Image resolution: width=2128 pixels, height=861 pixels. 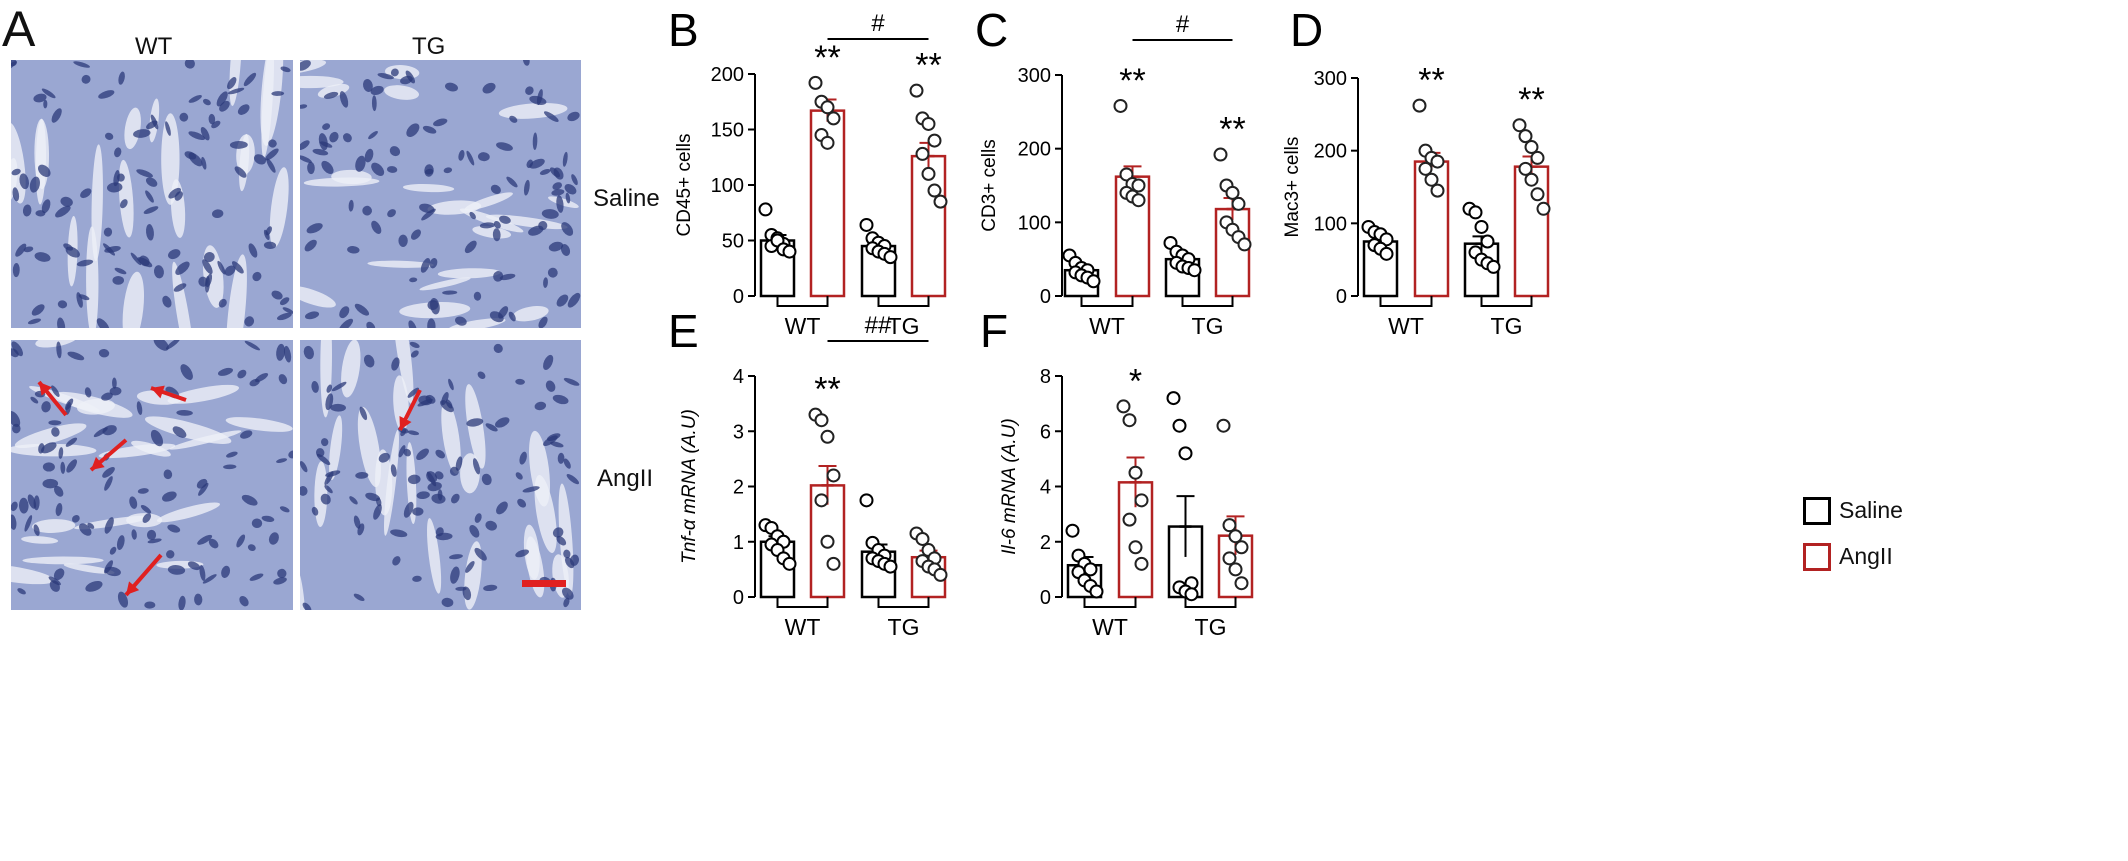 What do you see at coordinates (1866, 556) in the screenshot?
I see `legend-label-angii: AngII` at bounding box center [1866, 556].